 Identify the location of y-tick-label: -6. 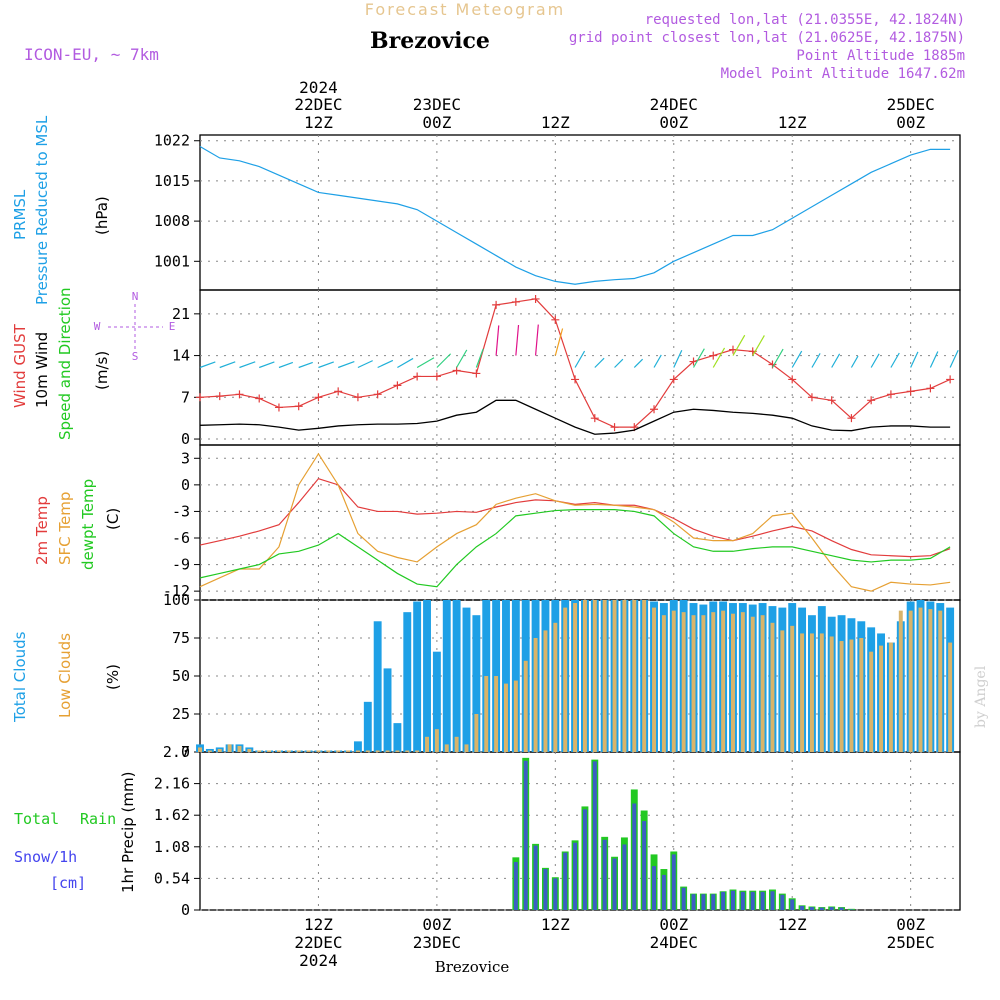
(181, 538).